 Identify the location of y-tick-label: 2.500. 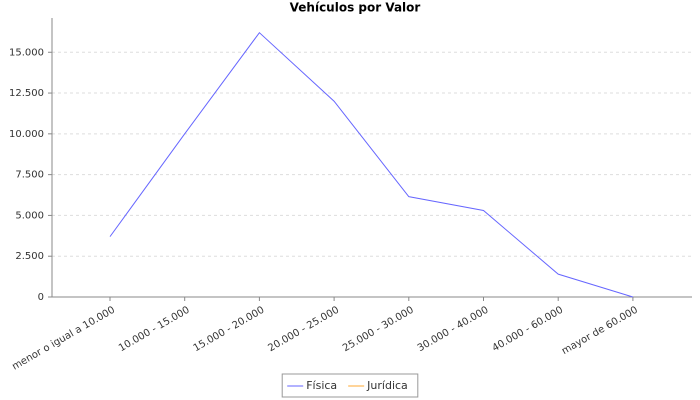
(29, 256).